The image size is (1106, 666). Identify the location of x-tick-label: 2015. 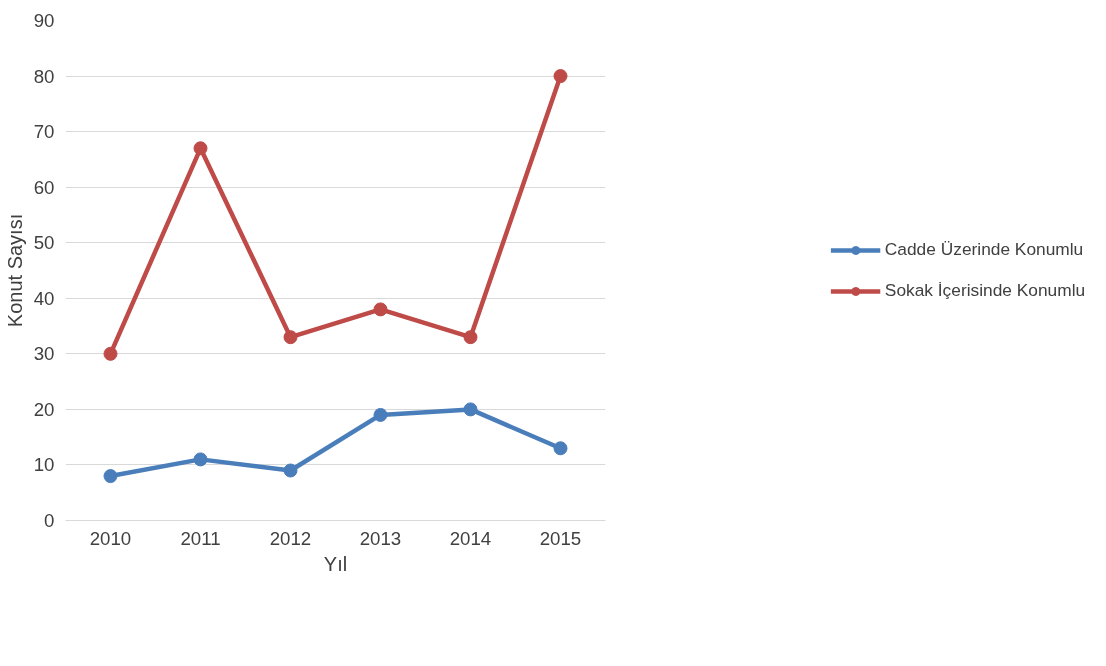
(560, 538).